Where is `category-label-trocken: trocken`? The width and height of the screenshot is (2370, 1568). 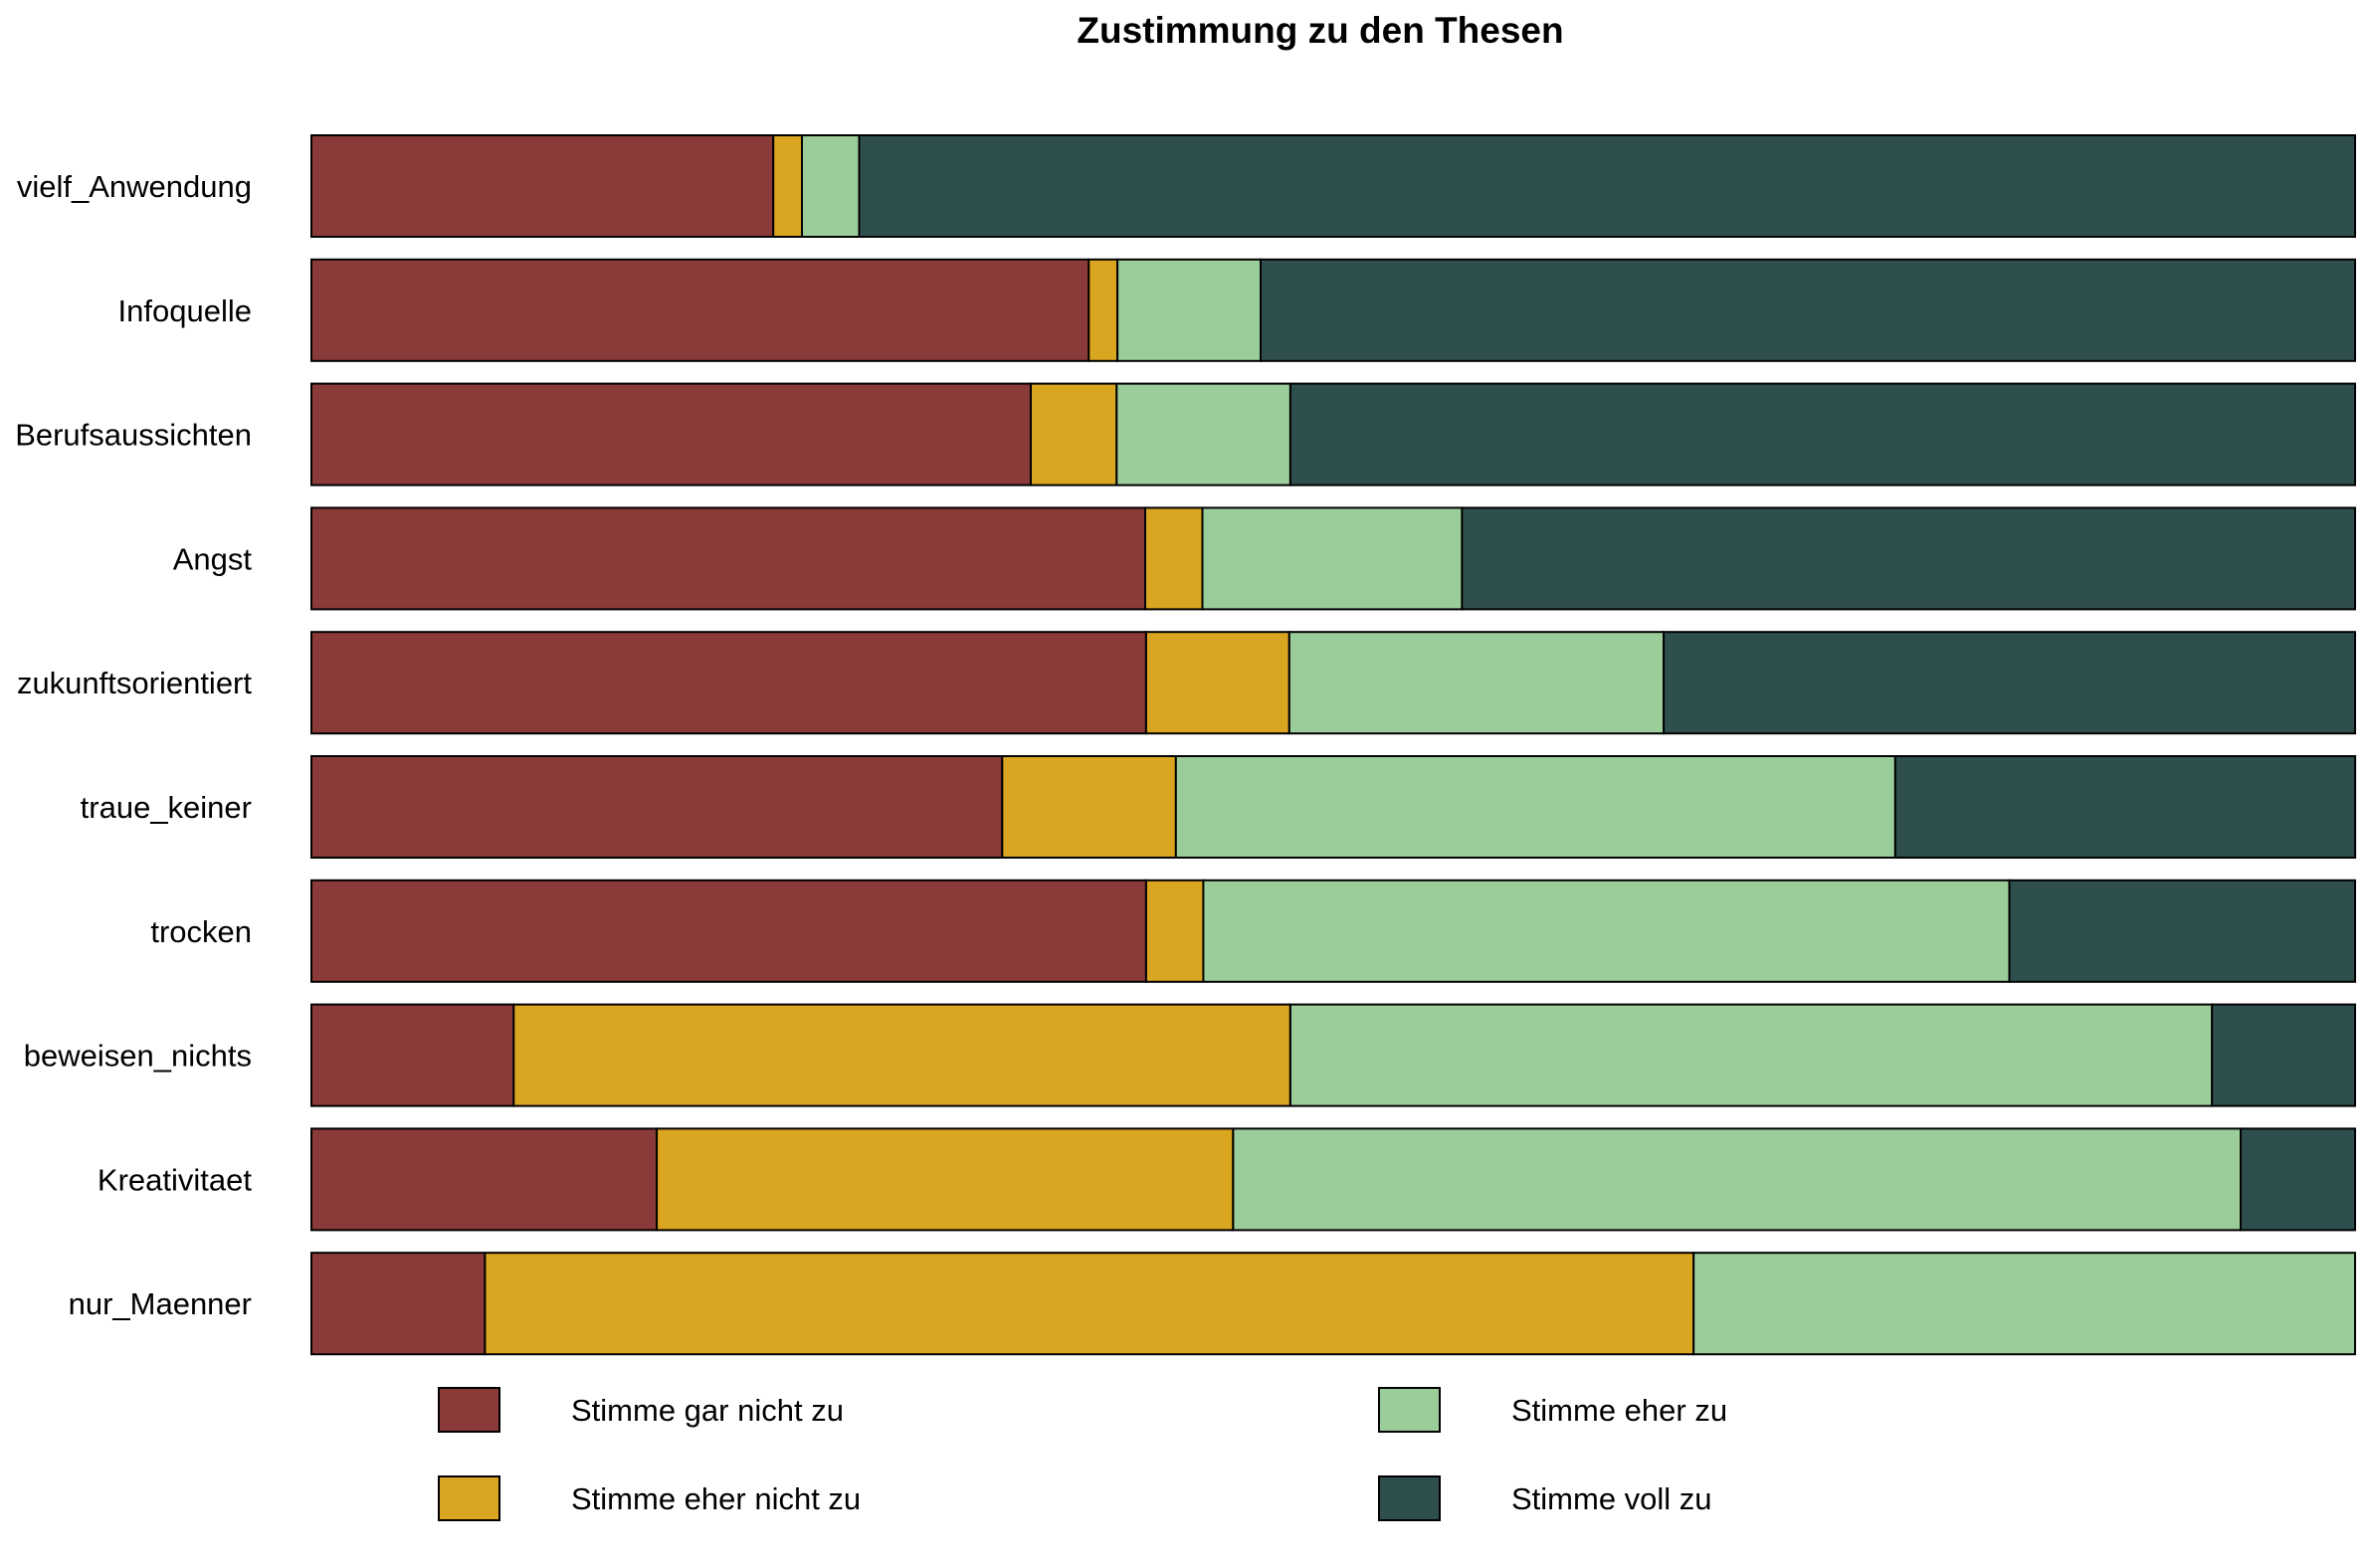
category-label-trocken: trocken is located at coordinates (201, 931).